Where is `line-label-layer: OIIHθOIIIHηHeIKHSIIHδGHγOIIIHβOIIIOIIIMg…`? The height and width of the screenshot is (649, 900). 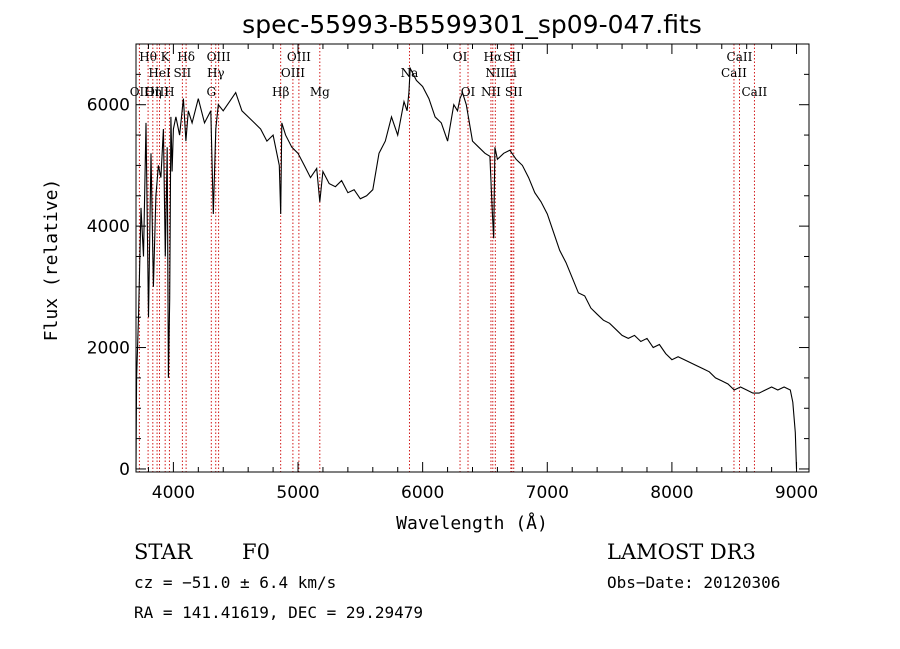 line-label-layer: OIIHθOIIIHηHeIKHSIIHδGHγOIIIHβOIIIOIIIMg… is located at coordinates (449, 74).